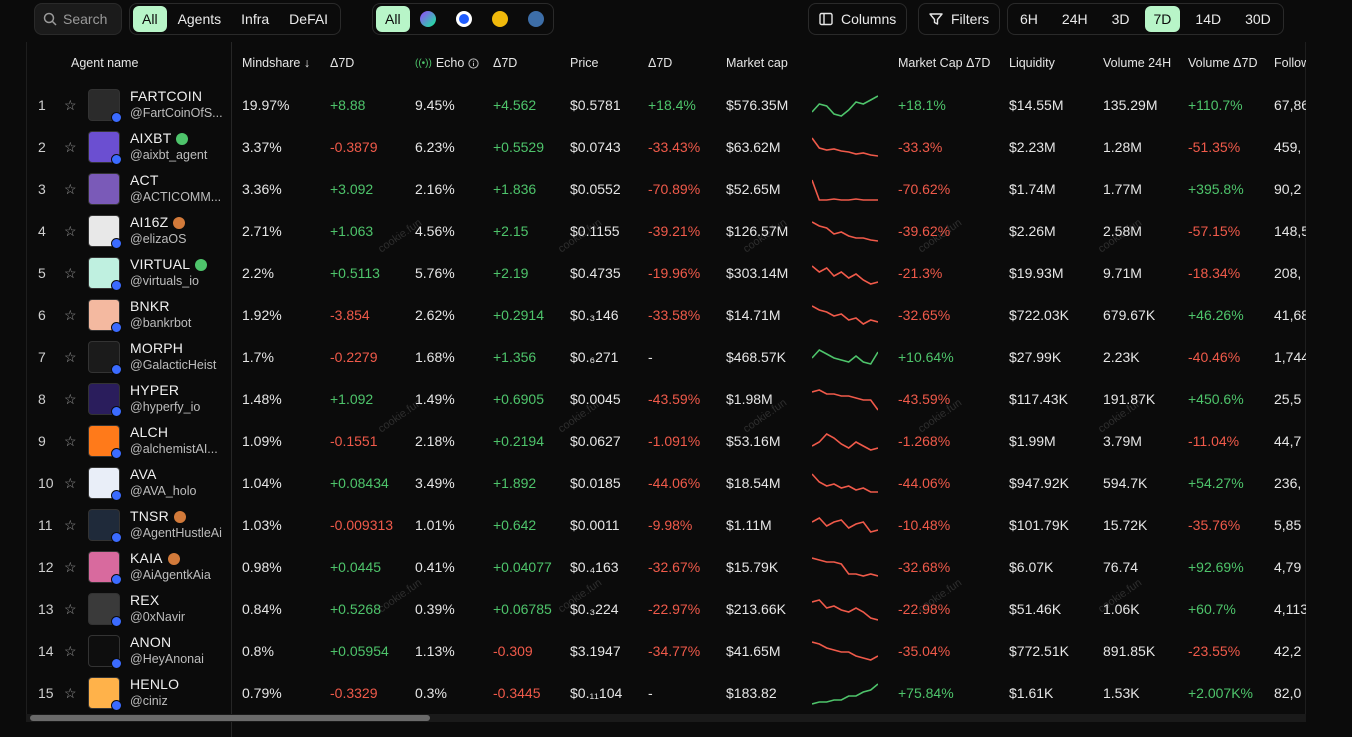 This screenshot has width=1352, height=737. I want to click on agent-handle: @HeyAnonai, so click(167, 659).